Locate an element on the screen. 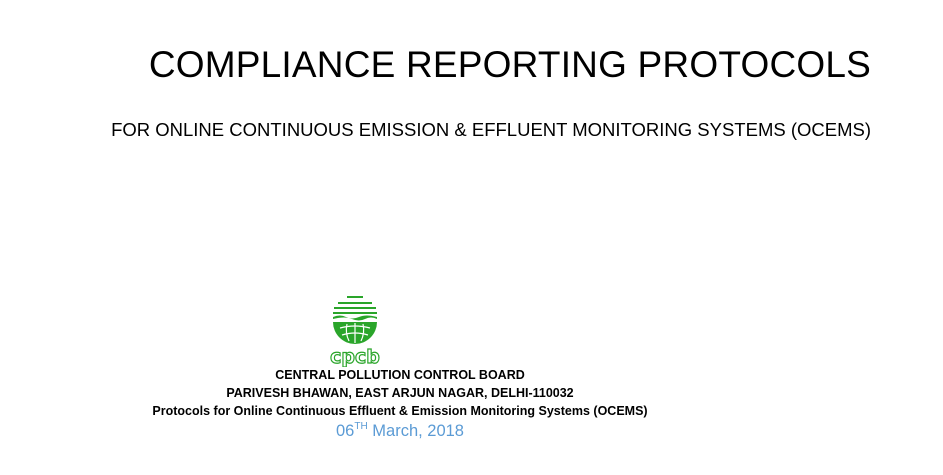 Image resolution: width=943 pixels, height=475 pixels. svg-text: cpcb is located at coordinates (355, 356).